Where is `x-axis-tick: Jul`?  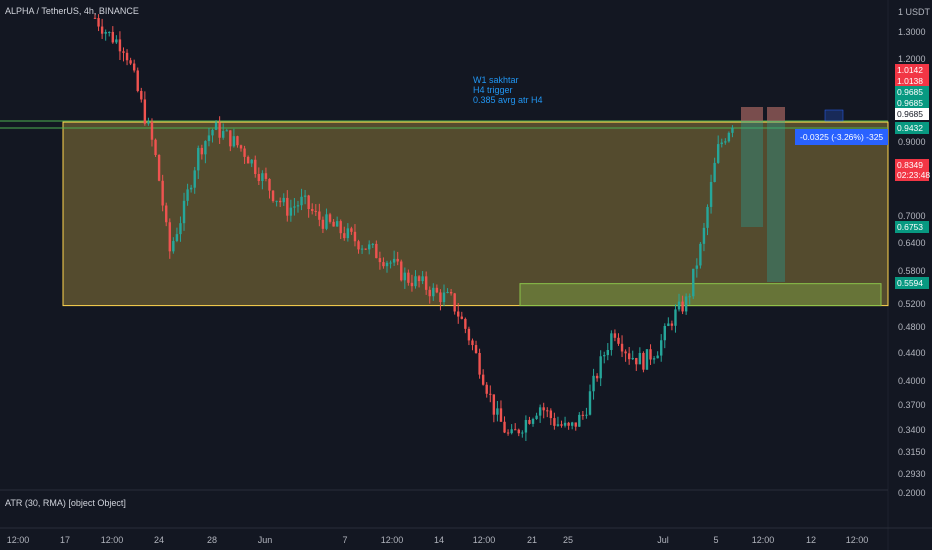
x-axis-tick: Jul is located at coordinates (663, 540).